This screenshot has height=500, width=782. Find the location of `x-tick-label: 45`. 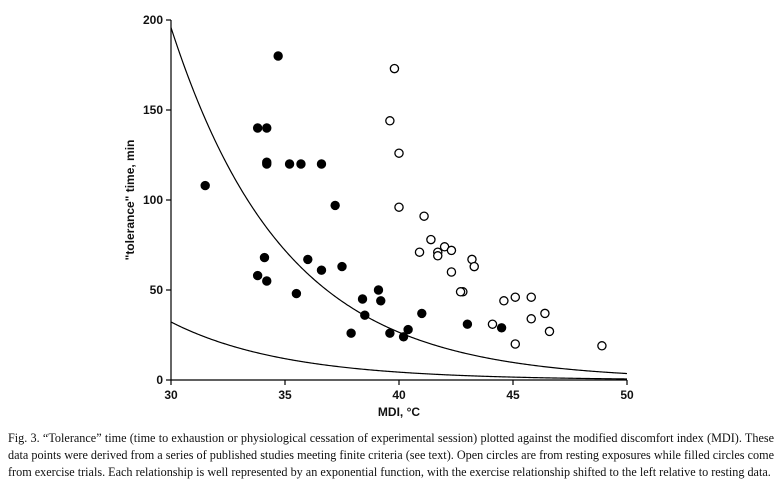

x-tick-label: 45 is located at coordinates (513, 395).